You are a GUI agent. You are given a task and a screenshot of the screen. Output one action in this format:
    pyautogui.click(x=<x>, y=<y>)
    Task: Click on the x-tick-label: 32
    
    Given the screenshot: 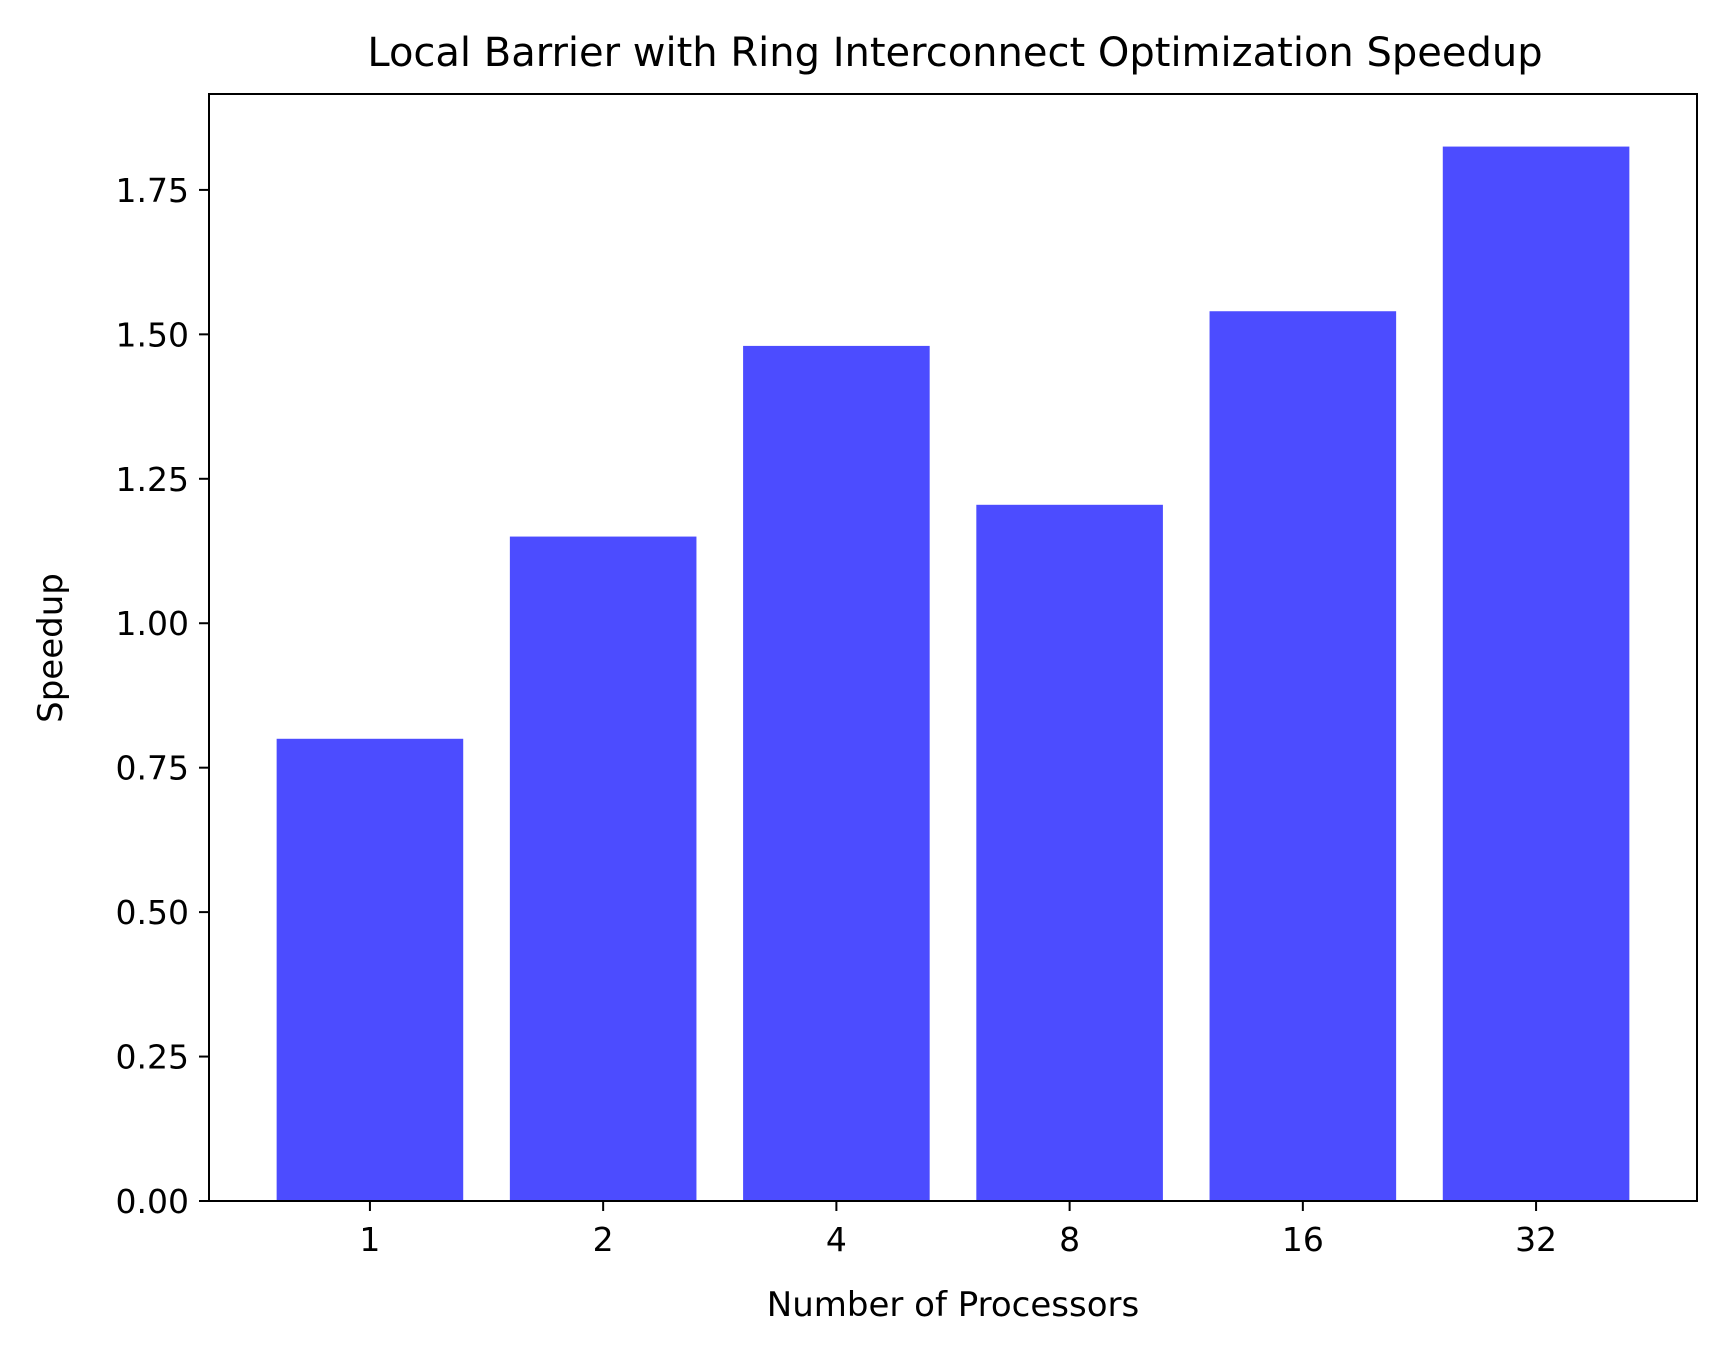 What is the action you would take?
    pyautogui.click(x=1536, y=1239)
    